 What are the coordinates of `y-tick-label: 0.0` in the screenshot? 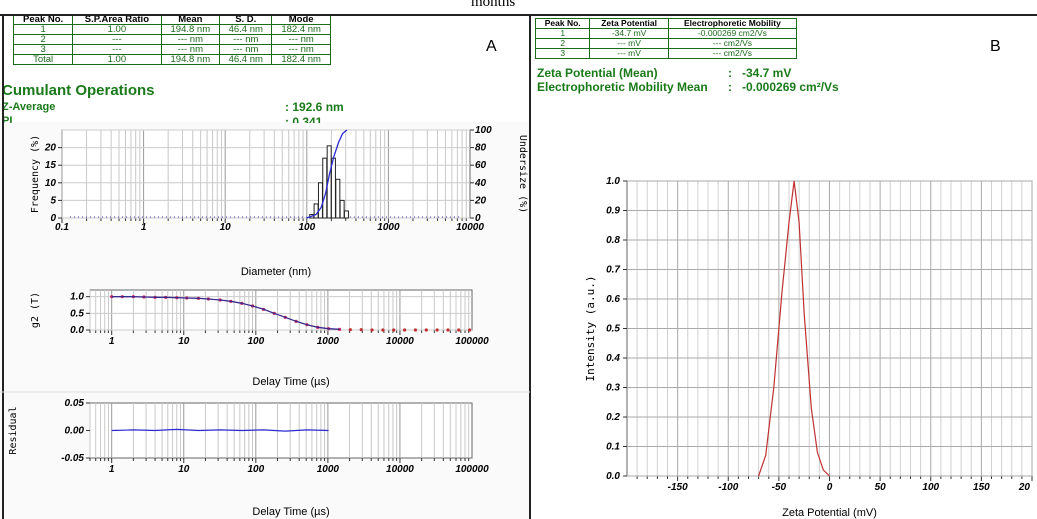 It's located at (77, 330).